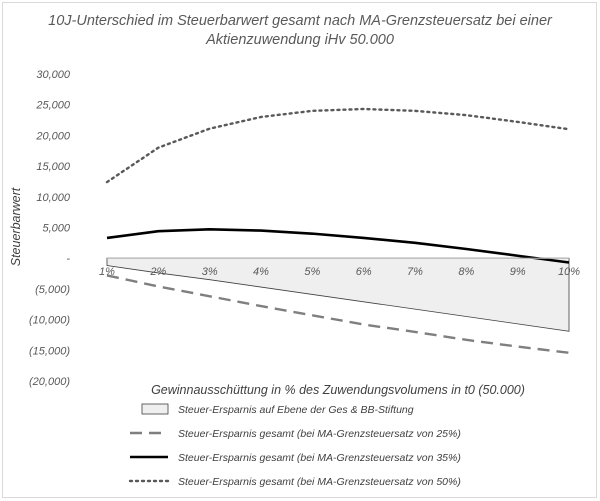 The image size is (600, 501). What do you see at coordinates (261, 272) in the screenshot?
I see `x-tick-label: 4%` at bounding box center [261, 272].